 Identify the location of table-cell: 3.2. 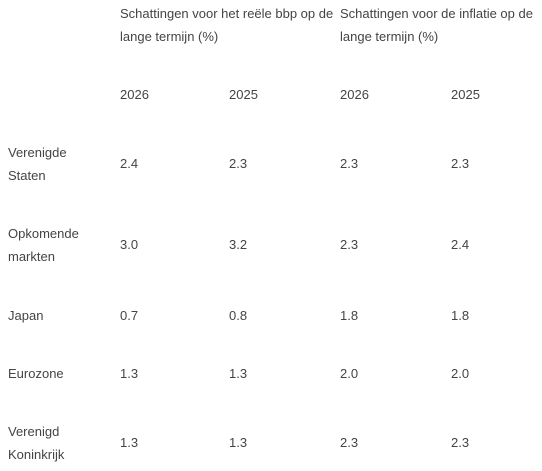
(238, 244).